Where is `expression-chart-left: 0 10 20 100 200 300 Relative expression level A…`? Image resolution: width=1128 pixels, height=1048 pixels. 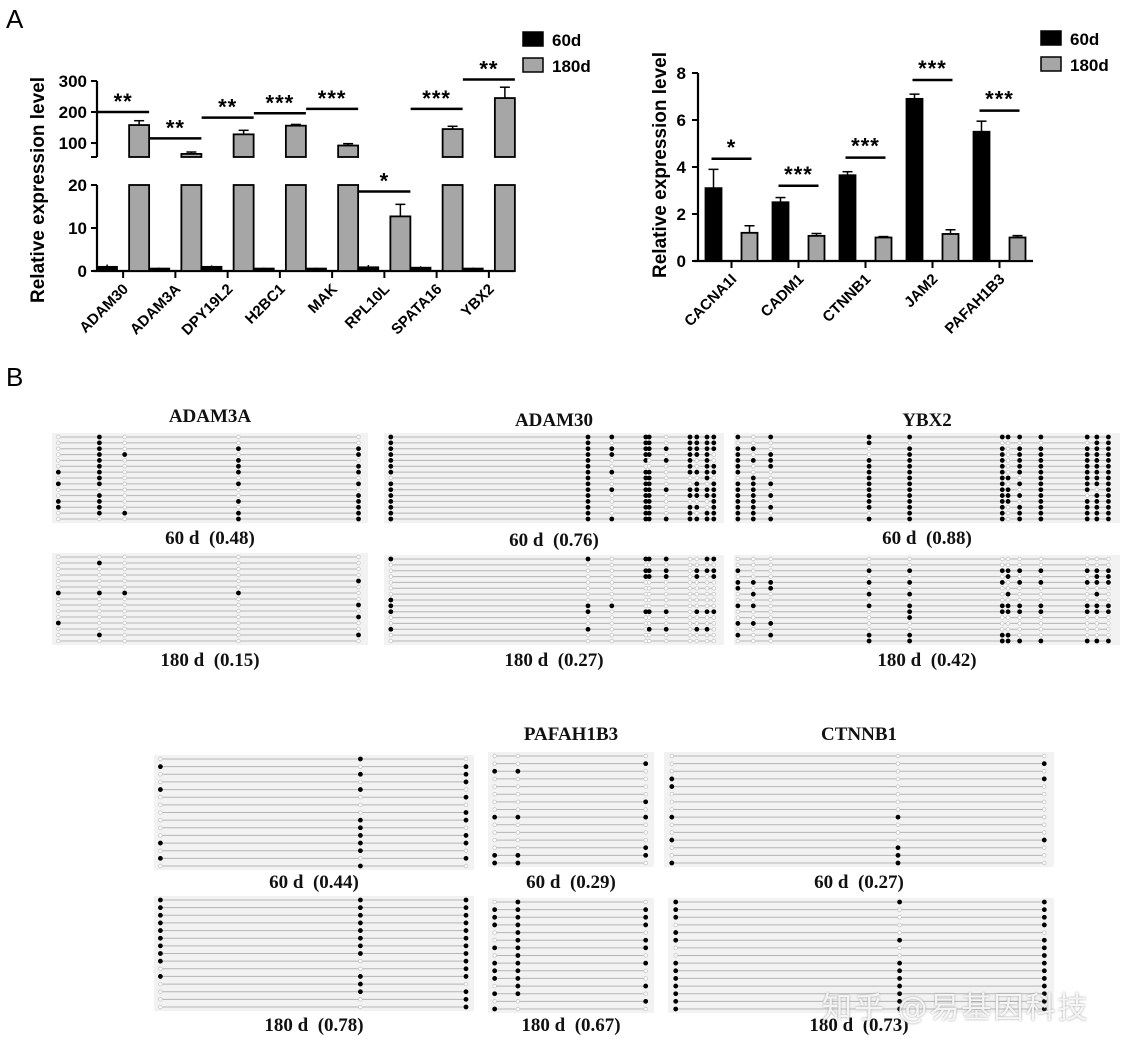
expression-chart-left: 0 10 20 100 200 300 Relative expression level A… is located at coordinates (309, 185).